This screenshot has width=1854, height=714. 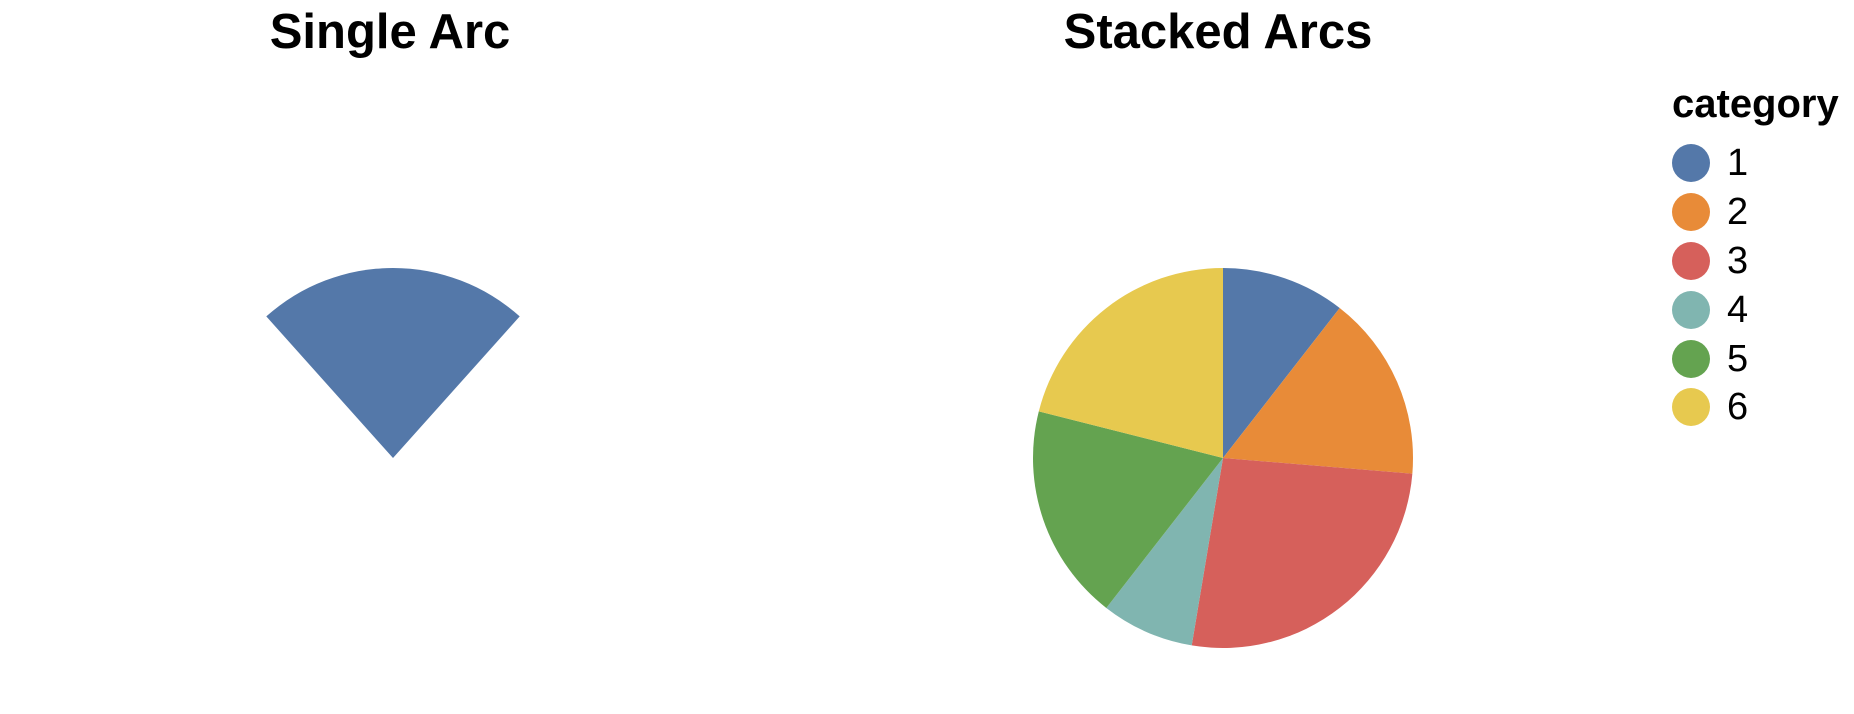 What do you see at coordinates (1755, 309) in the screenshot?
I see `legend-item-4: 4` at bounding box center [1755, 309].